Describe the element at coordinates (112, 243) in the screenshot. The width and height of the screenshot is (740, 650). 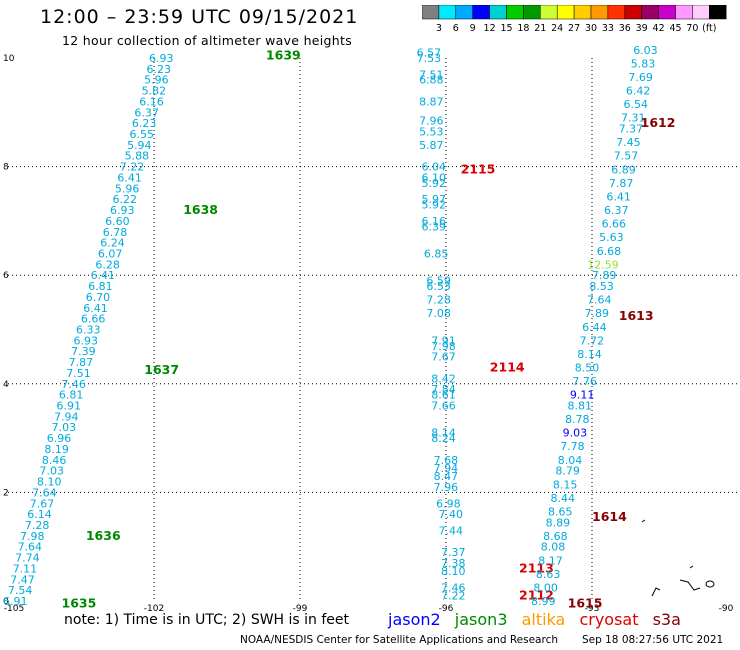
I see `swh-value-label: 6.24` at that location.